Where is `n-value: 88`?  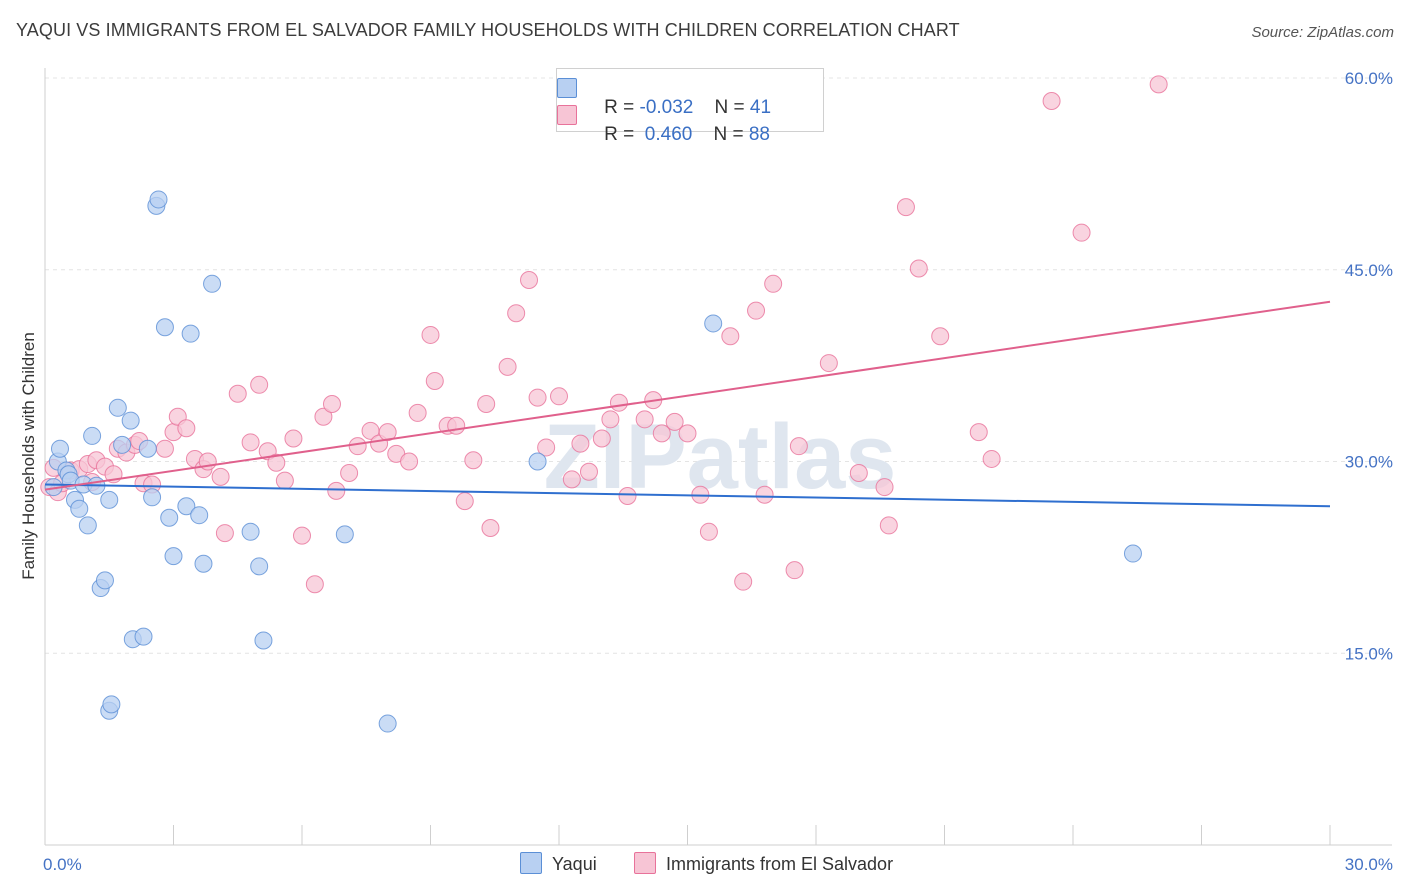 n-value: 88 is located at coordinates (759, 134).